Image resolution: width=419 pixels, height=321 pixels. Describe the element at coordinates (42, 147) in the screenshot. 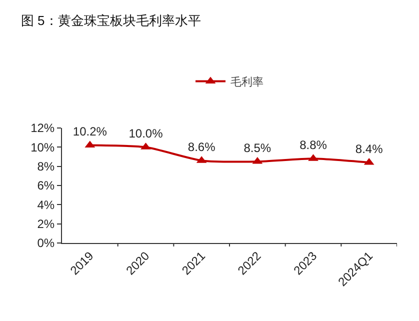

I see `y-tick-label: 10%` at that location.